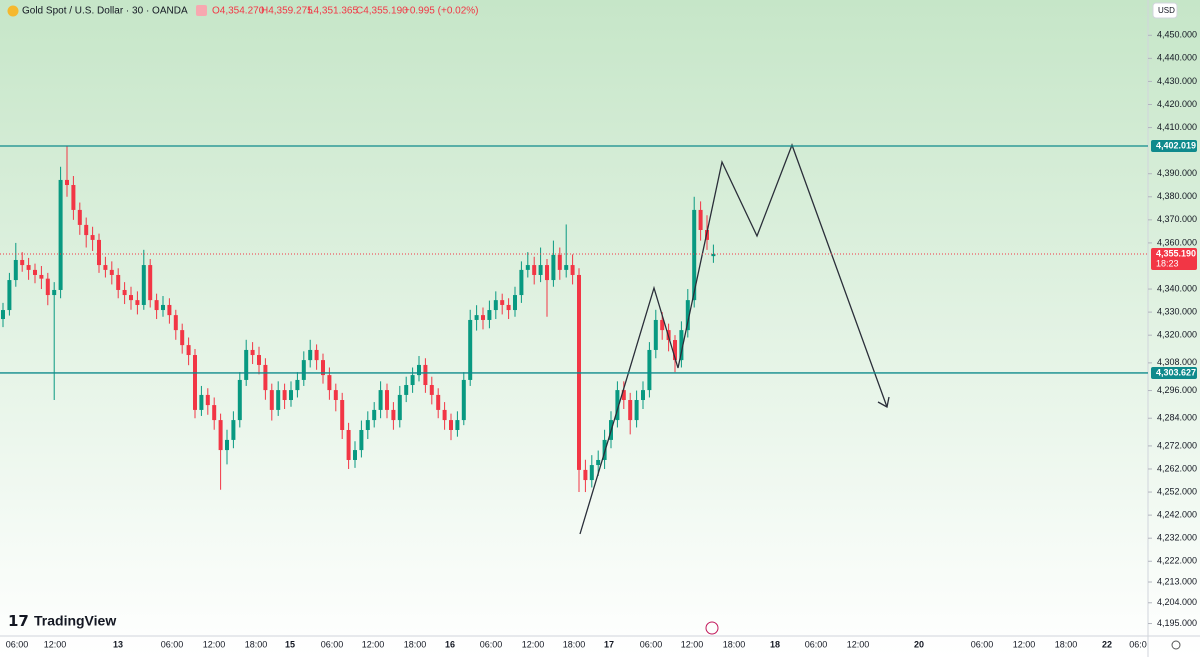 The width and height of the screenshot is (1200, 657). Describe the element at coordinates (238, 11) in the screenshot. I see `ohlc-open: O4,354.270` at that location.